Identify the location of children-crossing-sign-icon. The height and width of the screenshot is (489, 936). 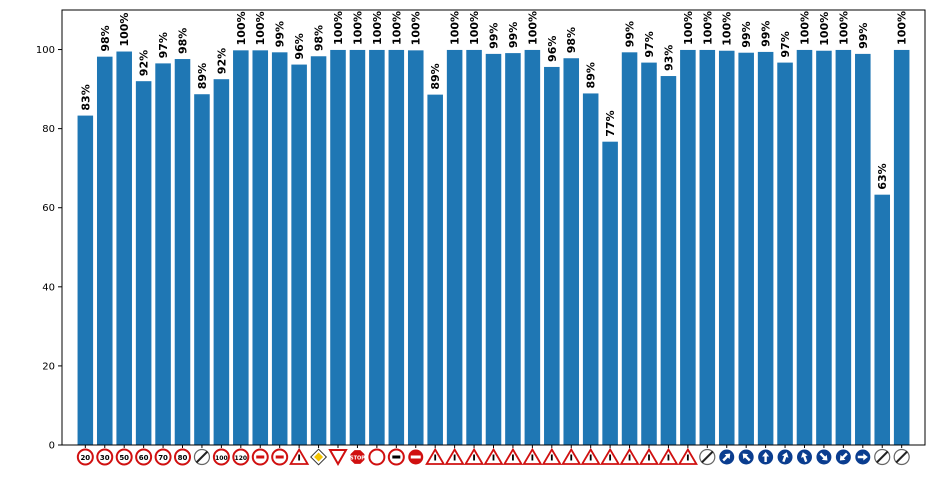
(629, 455).